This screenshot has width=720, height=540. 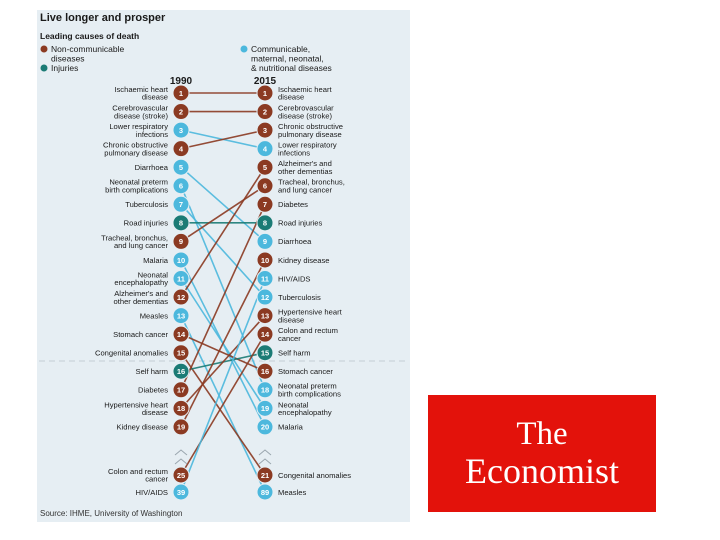 What do you see at coordinates (87, 54) in the screenshot?
I see `legend-label: Non-communicable diseases` at bounding box center [87, 54].